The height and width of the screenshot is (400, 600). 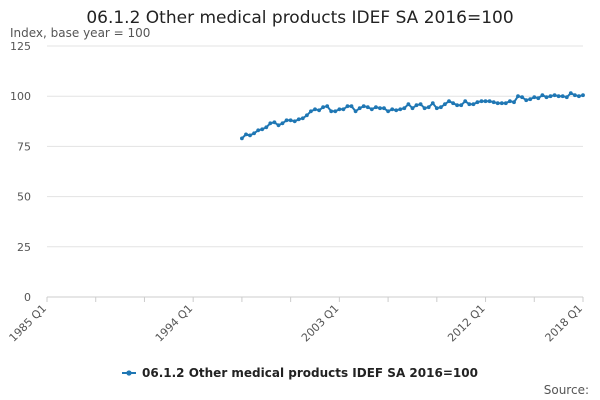 I want to click on y-tick-label: 125, so click(x=20, y=46).